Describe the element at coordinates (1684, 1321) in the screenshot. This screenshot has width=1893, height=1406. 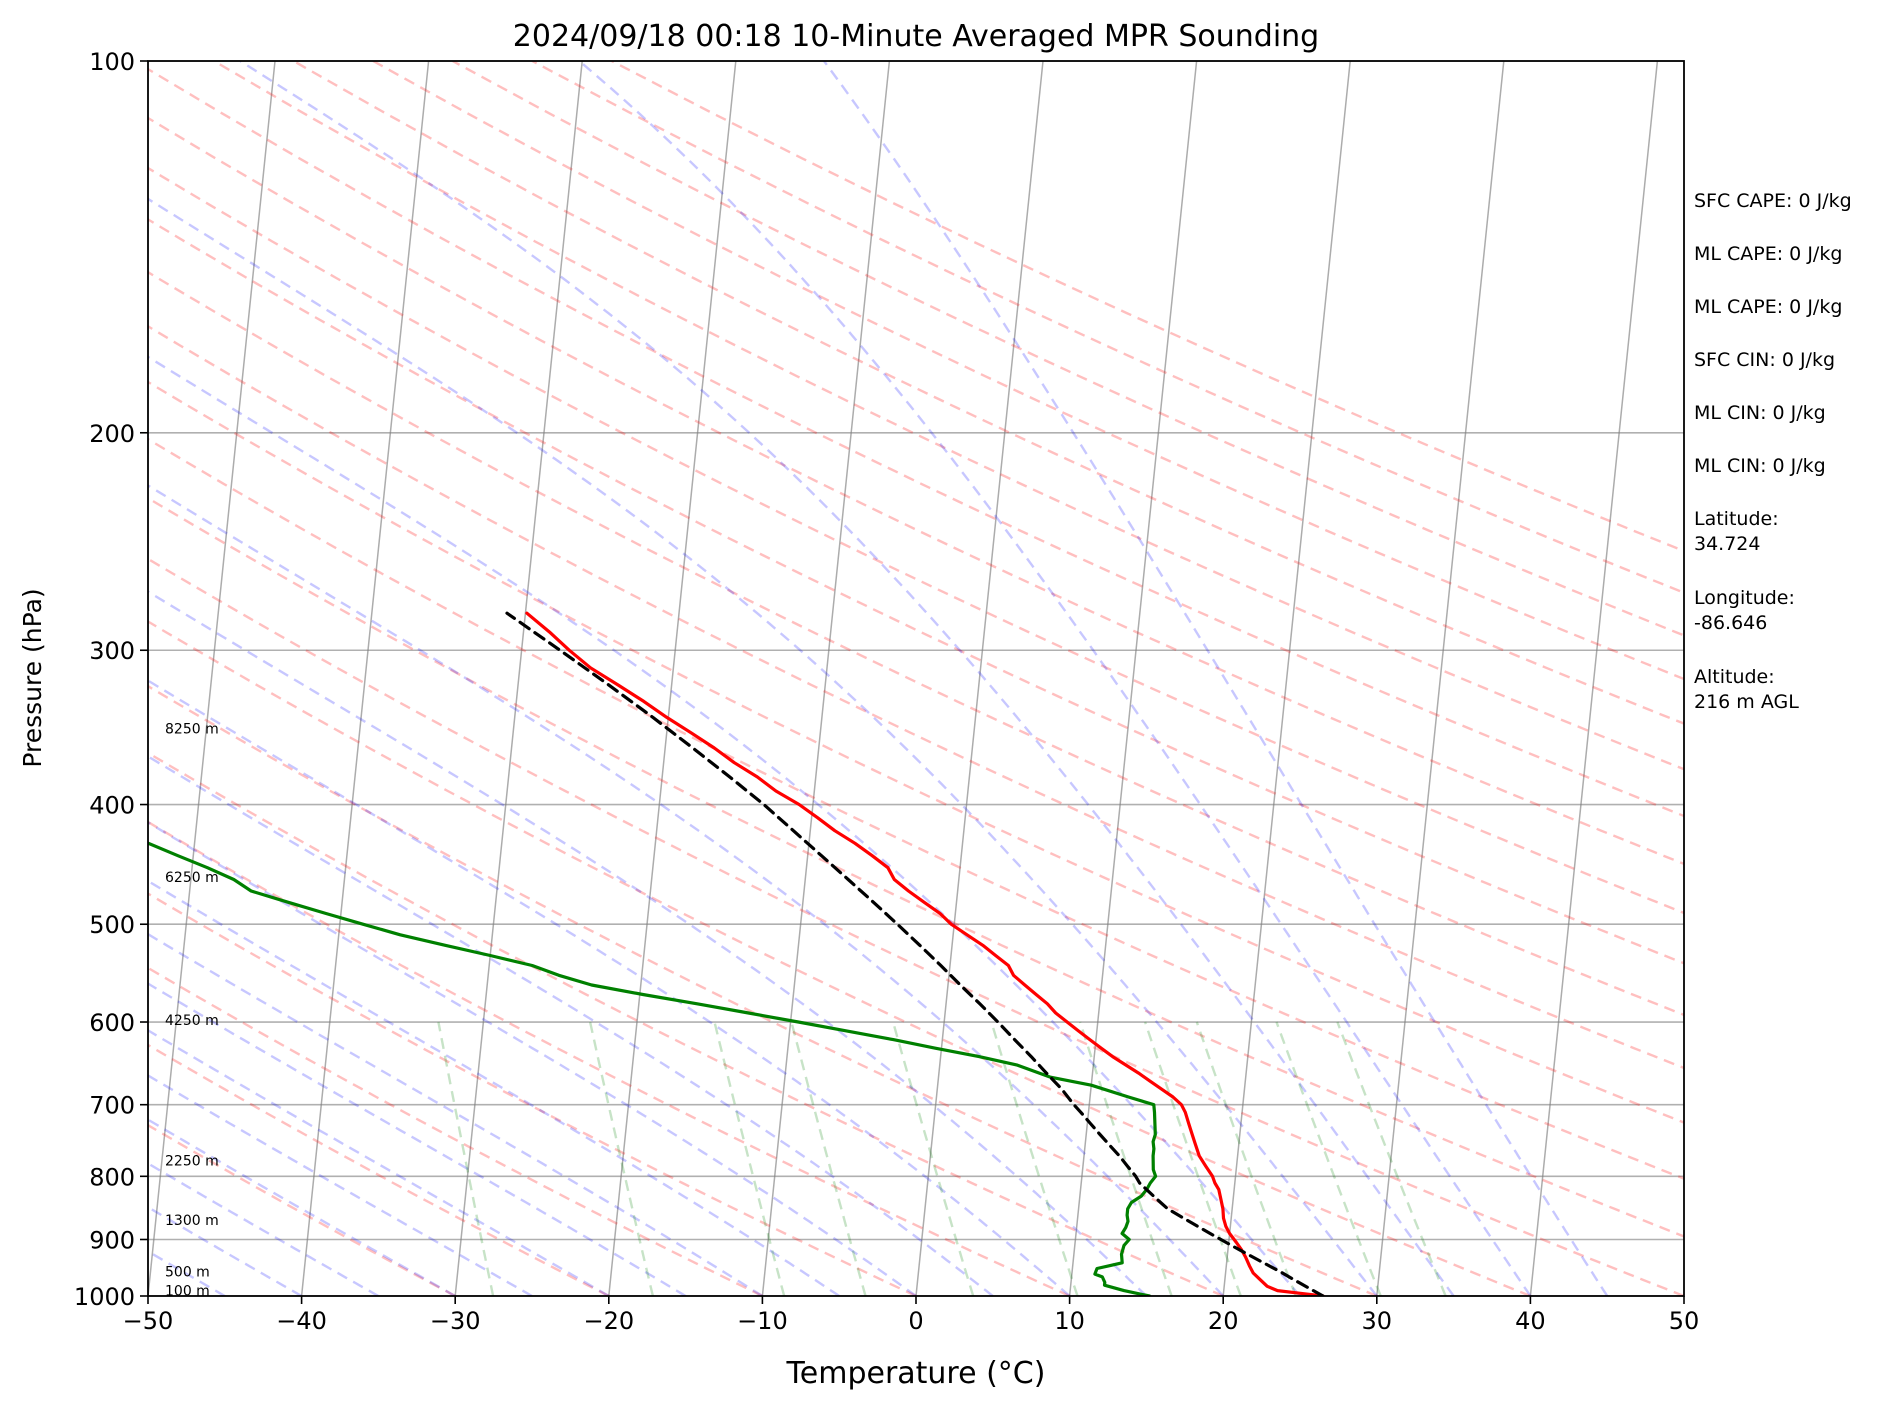
I see `x-tick-label: 50` at that location.